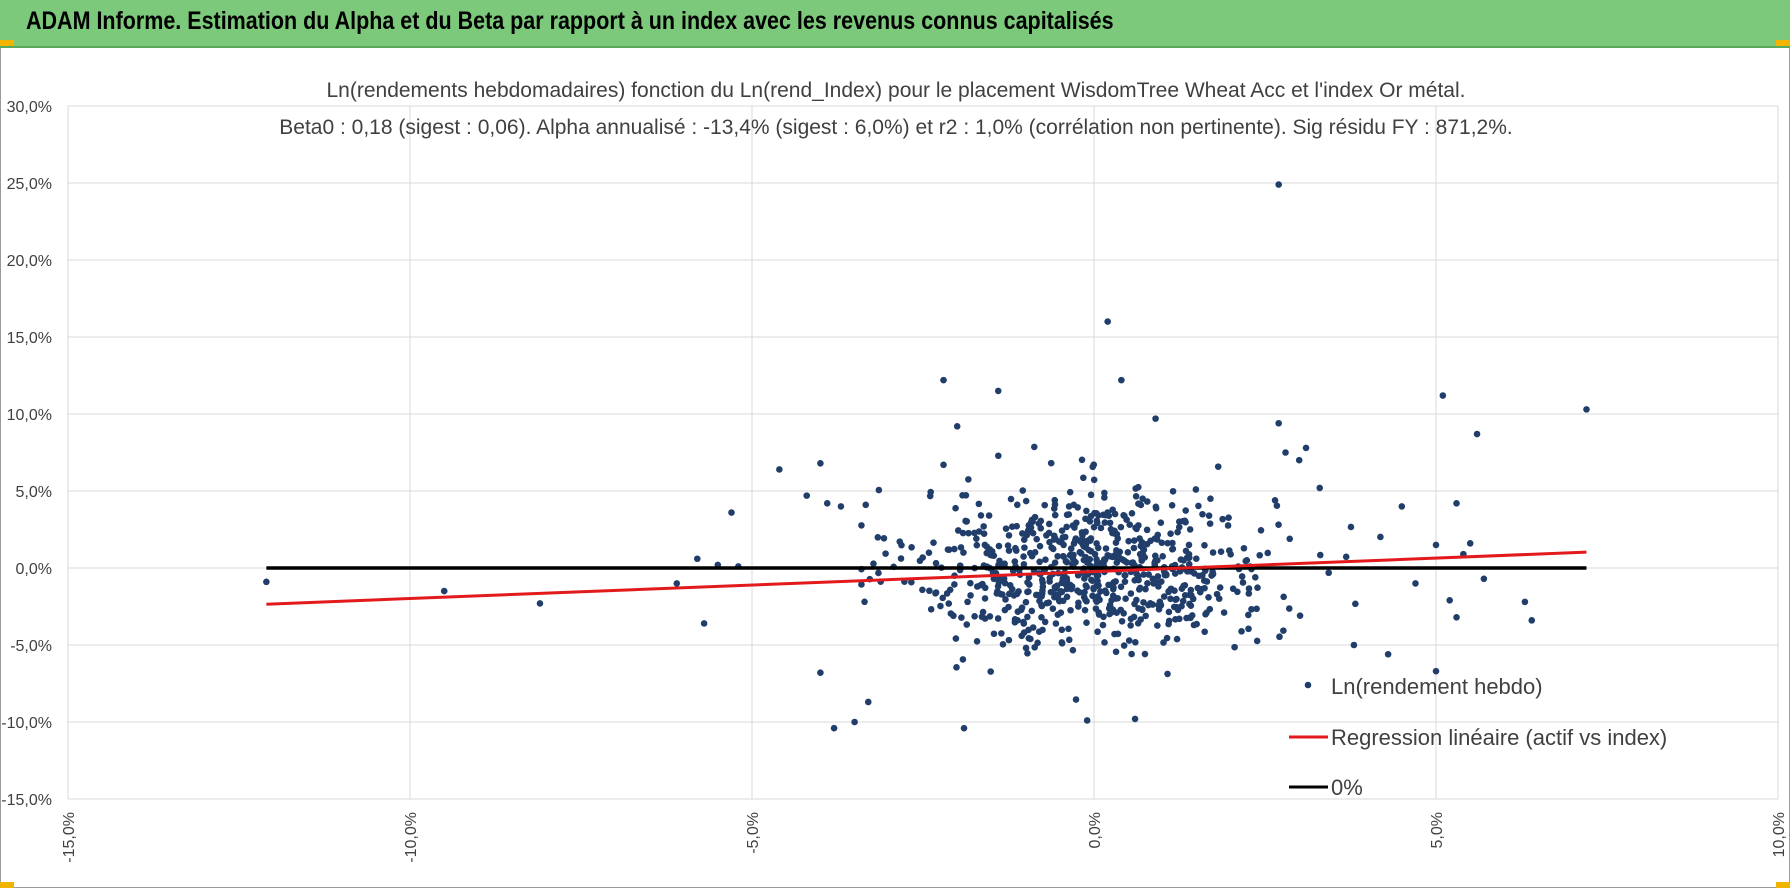  Describe the element at coordinates (1437, 686) in the screenshot. I see `legend-label-points: Ln(rendement hebdo)` at that location.